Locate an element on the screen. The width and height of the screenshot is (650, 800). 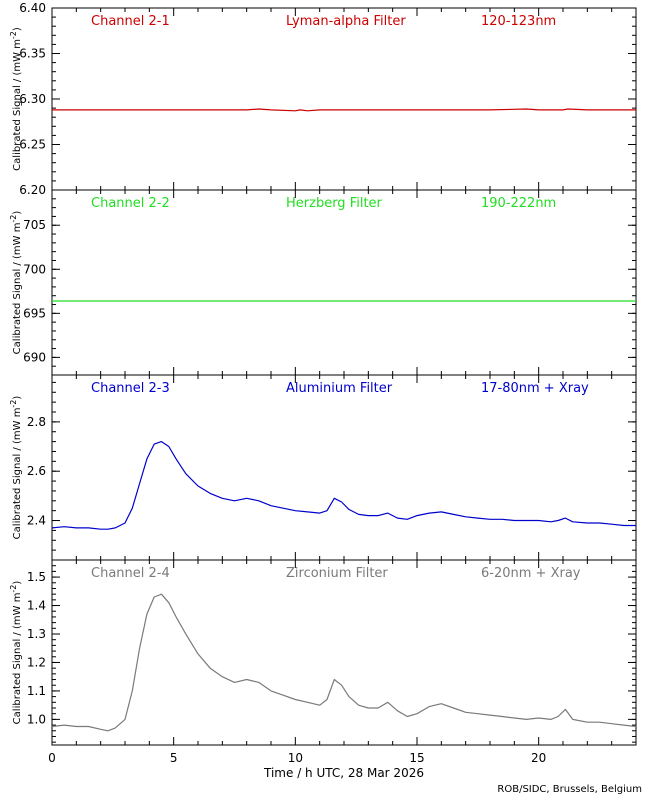
x-axis-title: Time / h UTC, 28 Mar 2026 is located at coordinates (343, 773).